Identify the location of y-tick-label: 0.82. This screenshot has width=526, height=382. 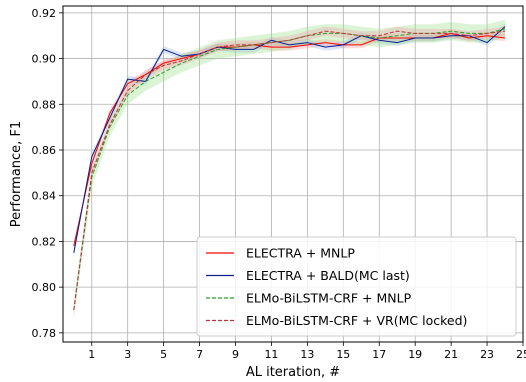
(44, 241).